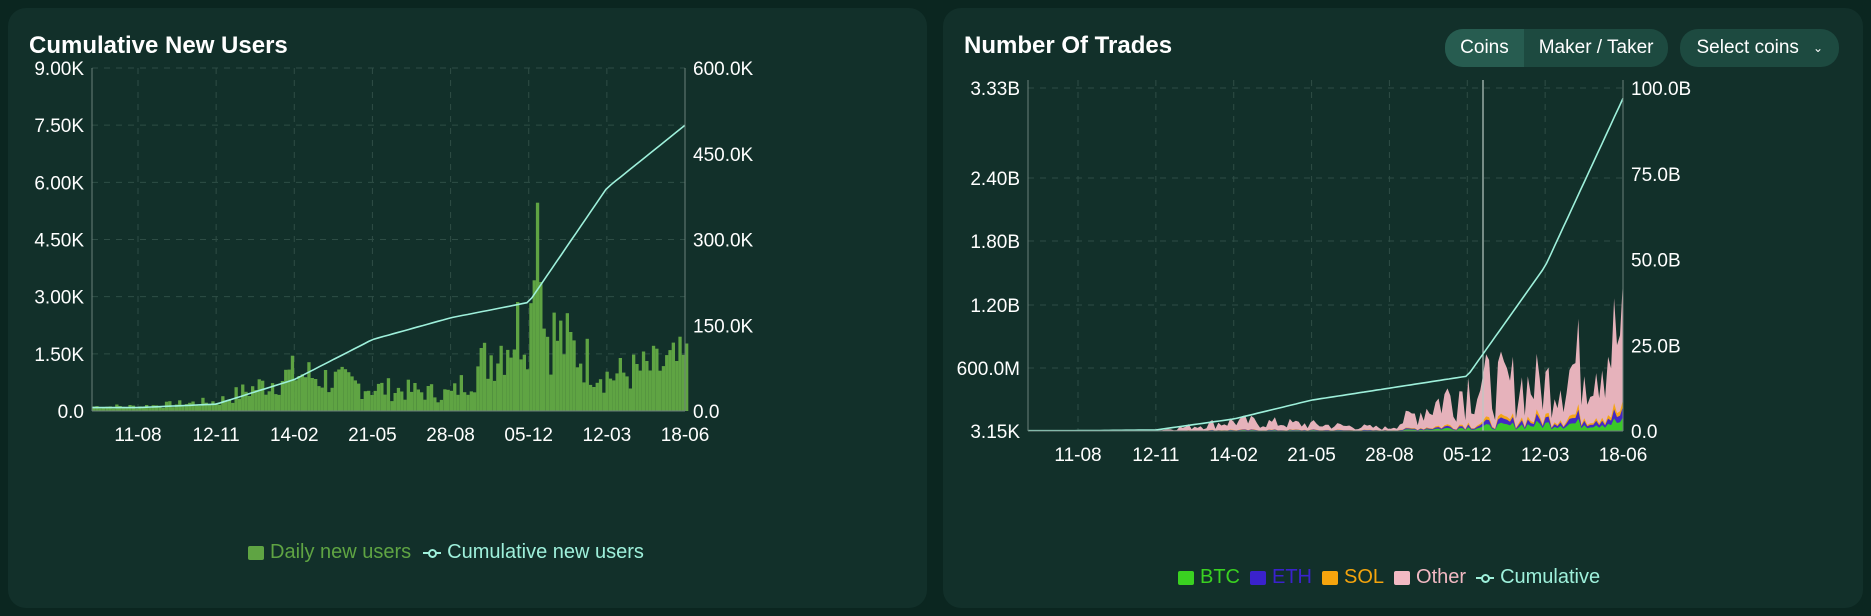  Describe the element at coordinates (1596, 47) in the screenshot. I see `maker-taker-toggle-button: Maker / Taker` at that location.